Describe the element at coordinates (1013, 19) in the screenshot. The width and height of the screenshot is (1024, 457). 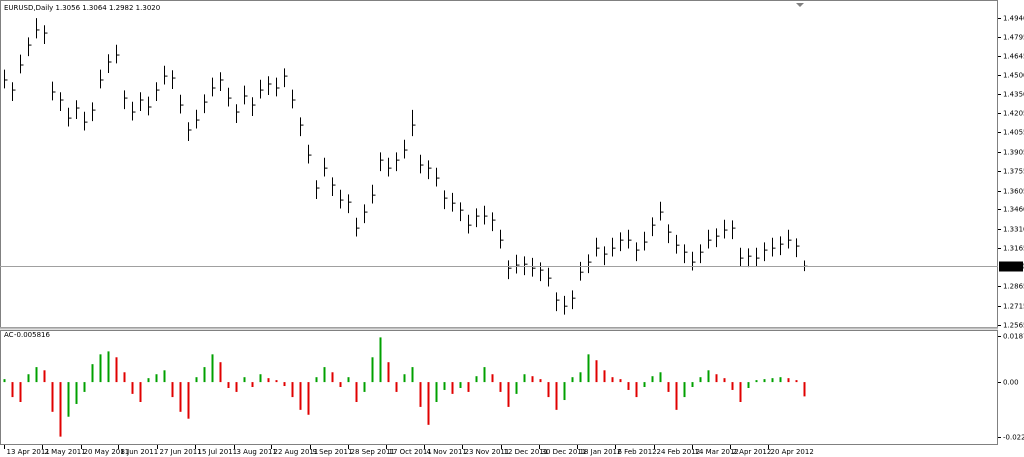
I see `y-tick-label: 1.4940` at that location.